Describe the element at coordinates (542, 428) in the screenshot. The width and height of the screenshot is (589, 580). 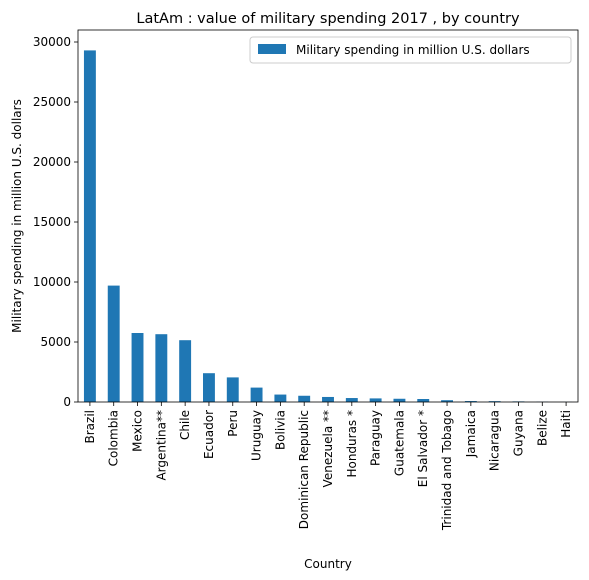
I see `x-tick-label: Belize` at that location.